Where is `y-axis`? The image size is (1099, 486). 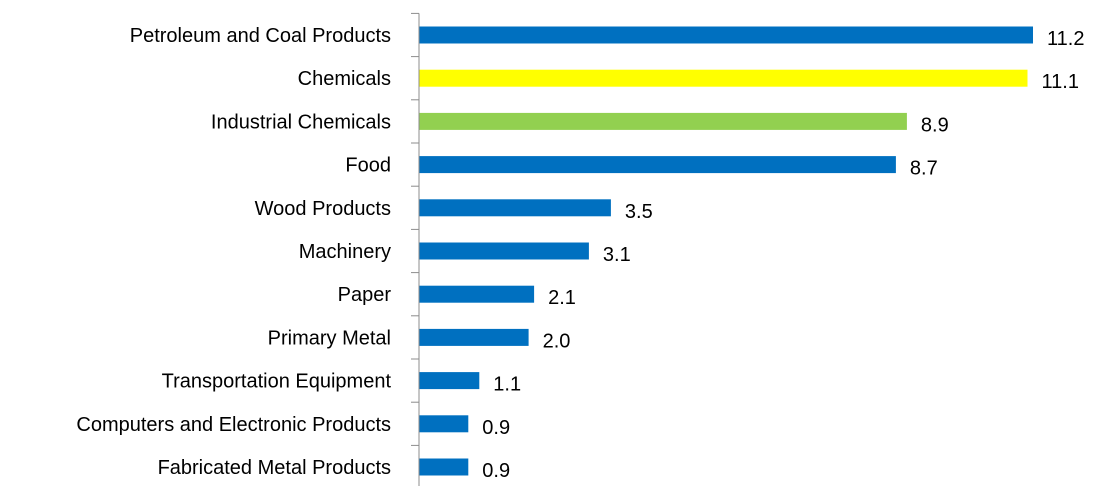 y-axis is located at coordinates (415, 249).